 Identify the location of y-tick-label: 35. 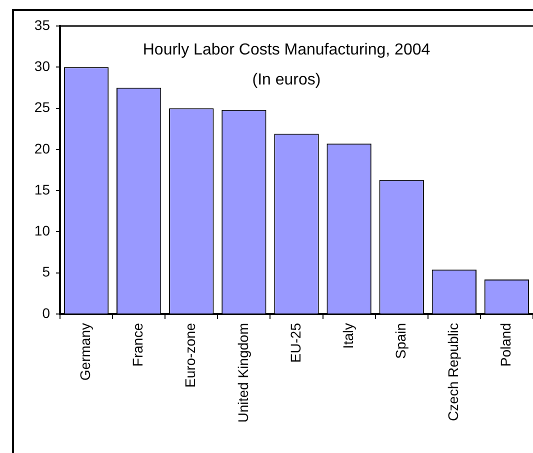
(42, 24).